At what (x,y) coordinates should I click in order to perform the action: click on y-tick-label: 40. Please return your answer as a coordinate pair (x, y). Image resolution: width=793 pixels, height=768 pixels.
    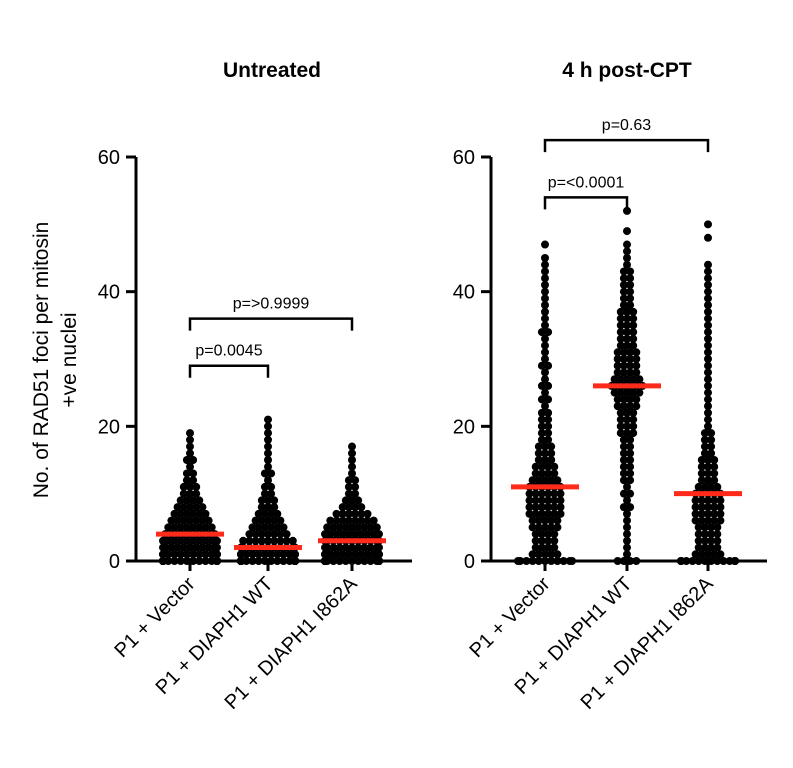
    Looking at the image, I should click on (464, 293).